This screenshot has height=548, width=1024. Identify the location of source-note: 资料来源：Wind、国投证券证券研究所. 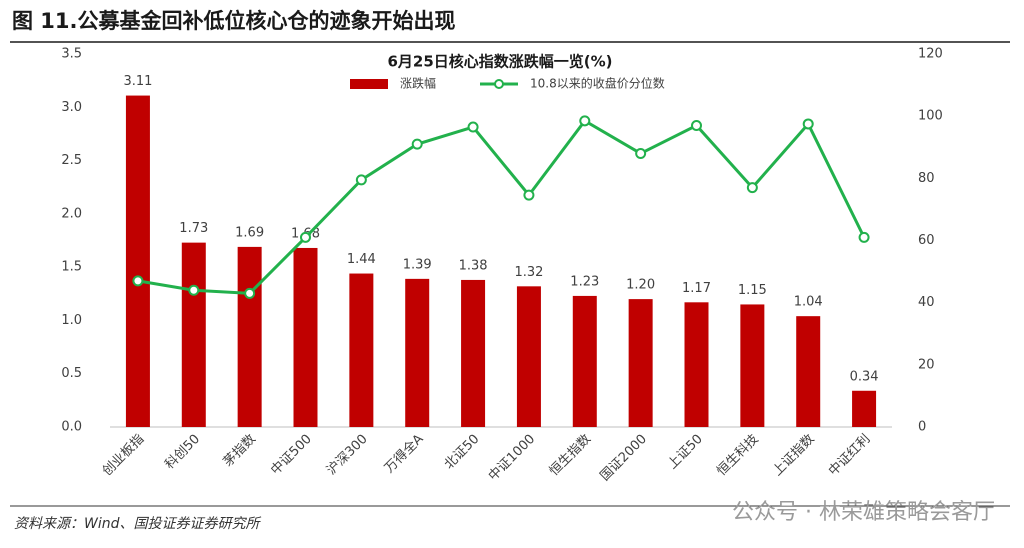
(137, 524).